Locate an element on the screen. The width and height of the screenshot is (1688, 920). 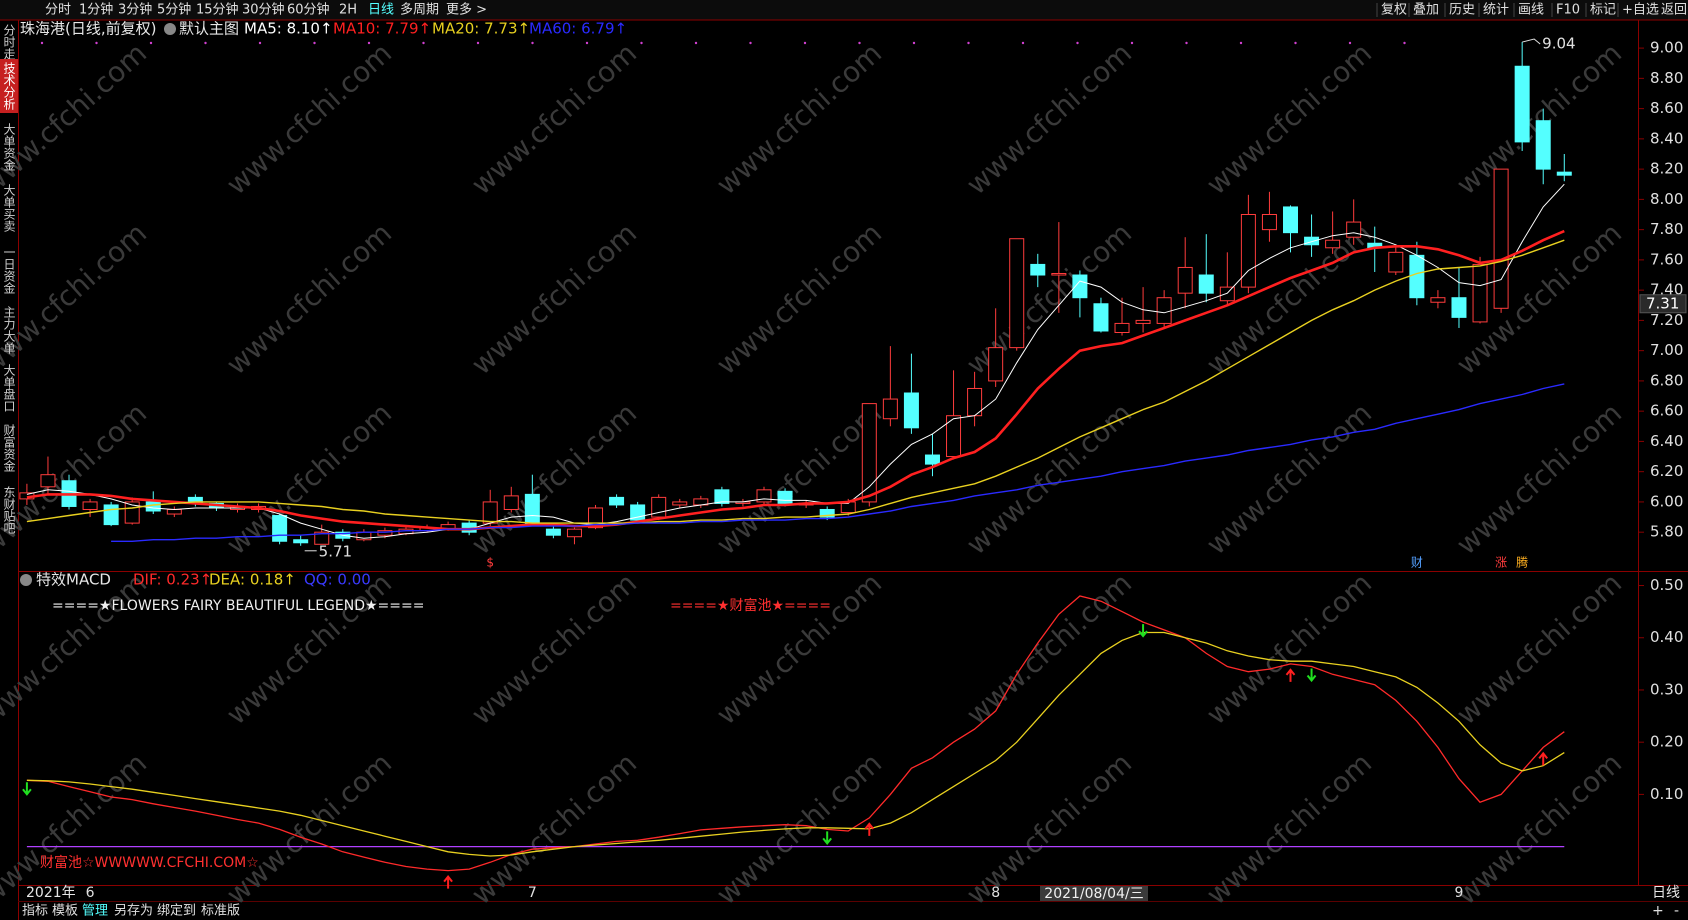
bottom-tab: 指标 is located at coordinates (35, 911).